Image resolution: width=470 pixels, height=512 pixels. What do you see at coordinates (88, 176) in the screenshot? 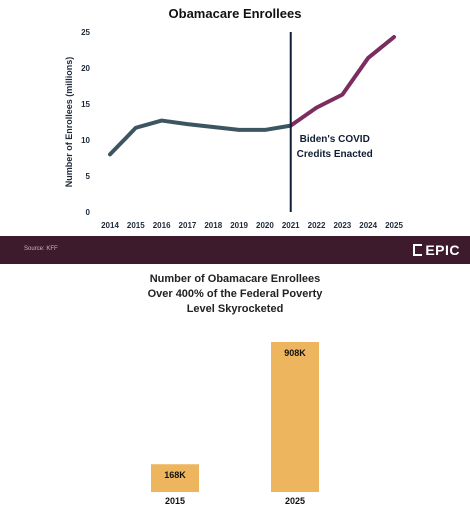
I see `y-tick-label: 5` at bounding box center [88, 176].